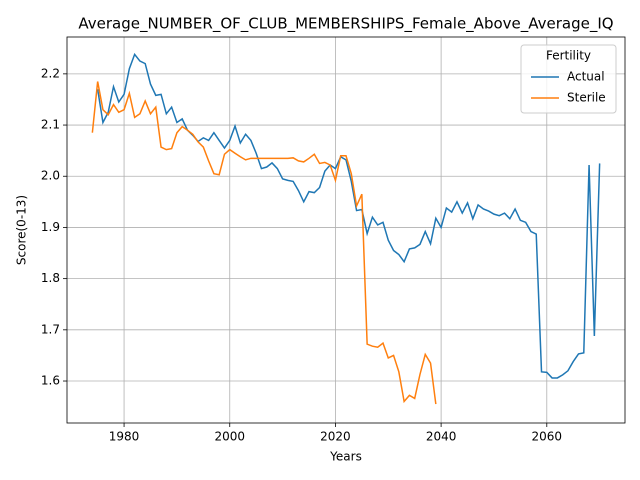  Describe the element at coordinates (50, 176) in the screenshot. I see `y-tick-label: 2.0` at that location.